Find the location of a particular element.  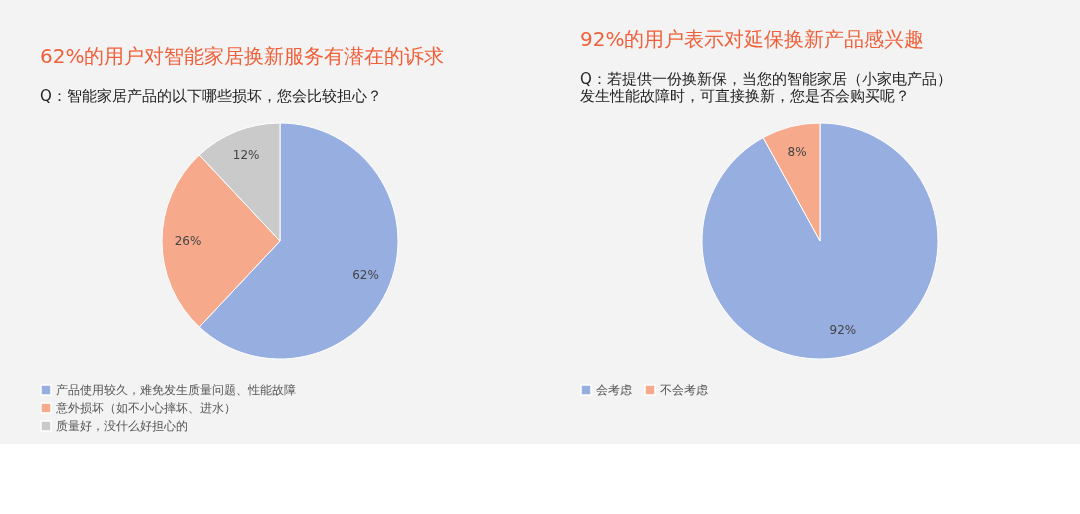

legend-label: 质量好，没什么好担心的 is located at coordinates (122, 426).